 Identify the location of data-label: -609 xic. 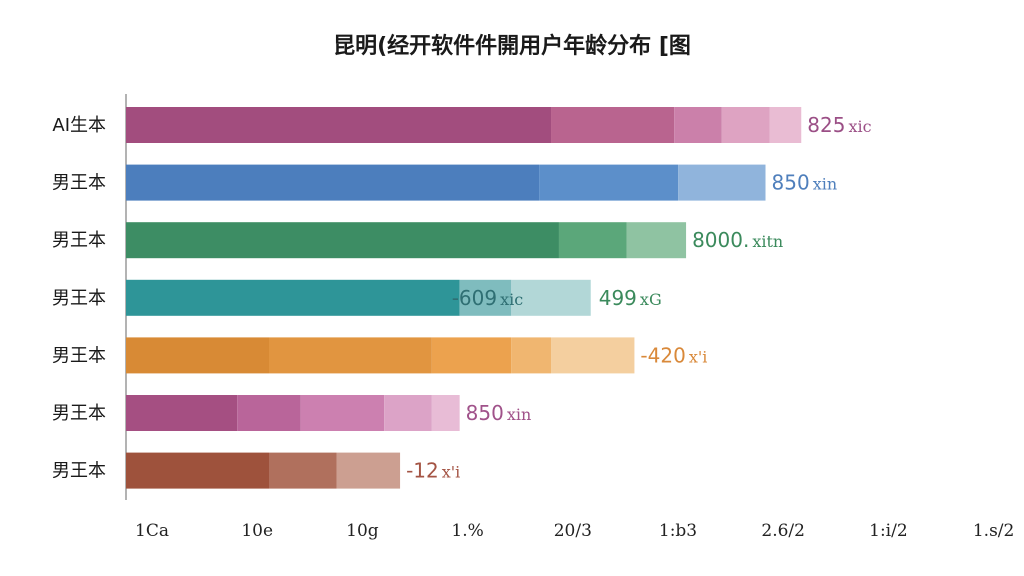
(488, 298).